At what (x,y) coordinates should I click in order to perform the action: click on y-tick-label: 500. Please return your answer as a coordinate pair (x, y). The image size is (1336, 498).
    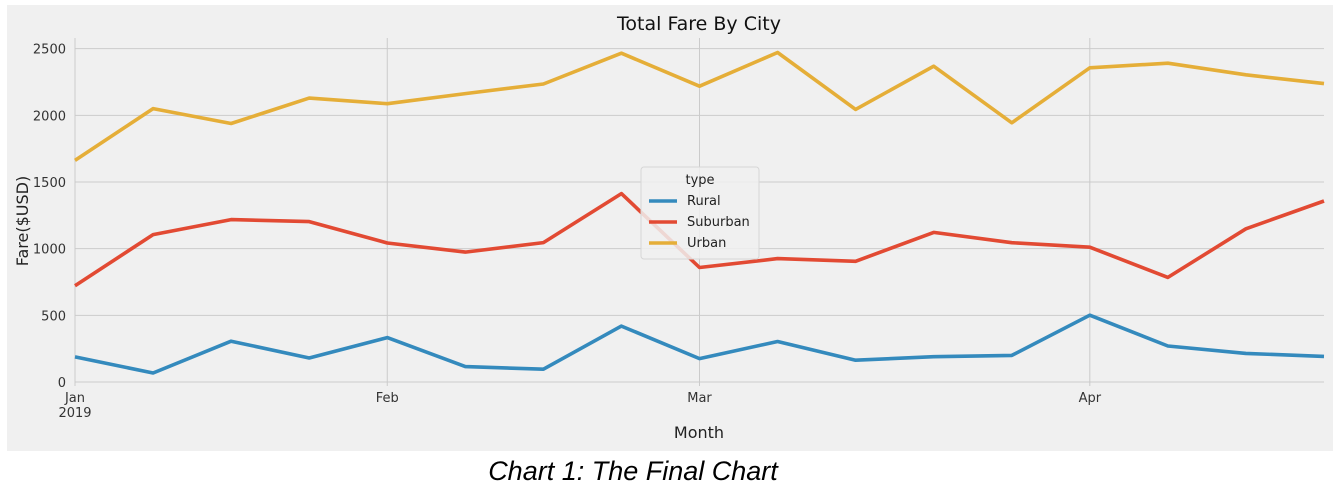
    Looking at the image, I should click on (53, 316).